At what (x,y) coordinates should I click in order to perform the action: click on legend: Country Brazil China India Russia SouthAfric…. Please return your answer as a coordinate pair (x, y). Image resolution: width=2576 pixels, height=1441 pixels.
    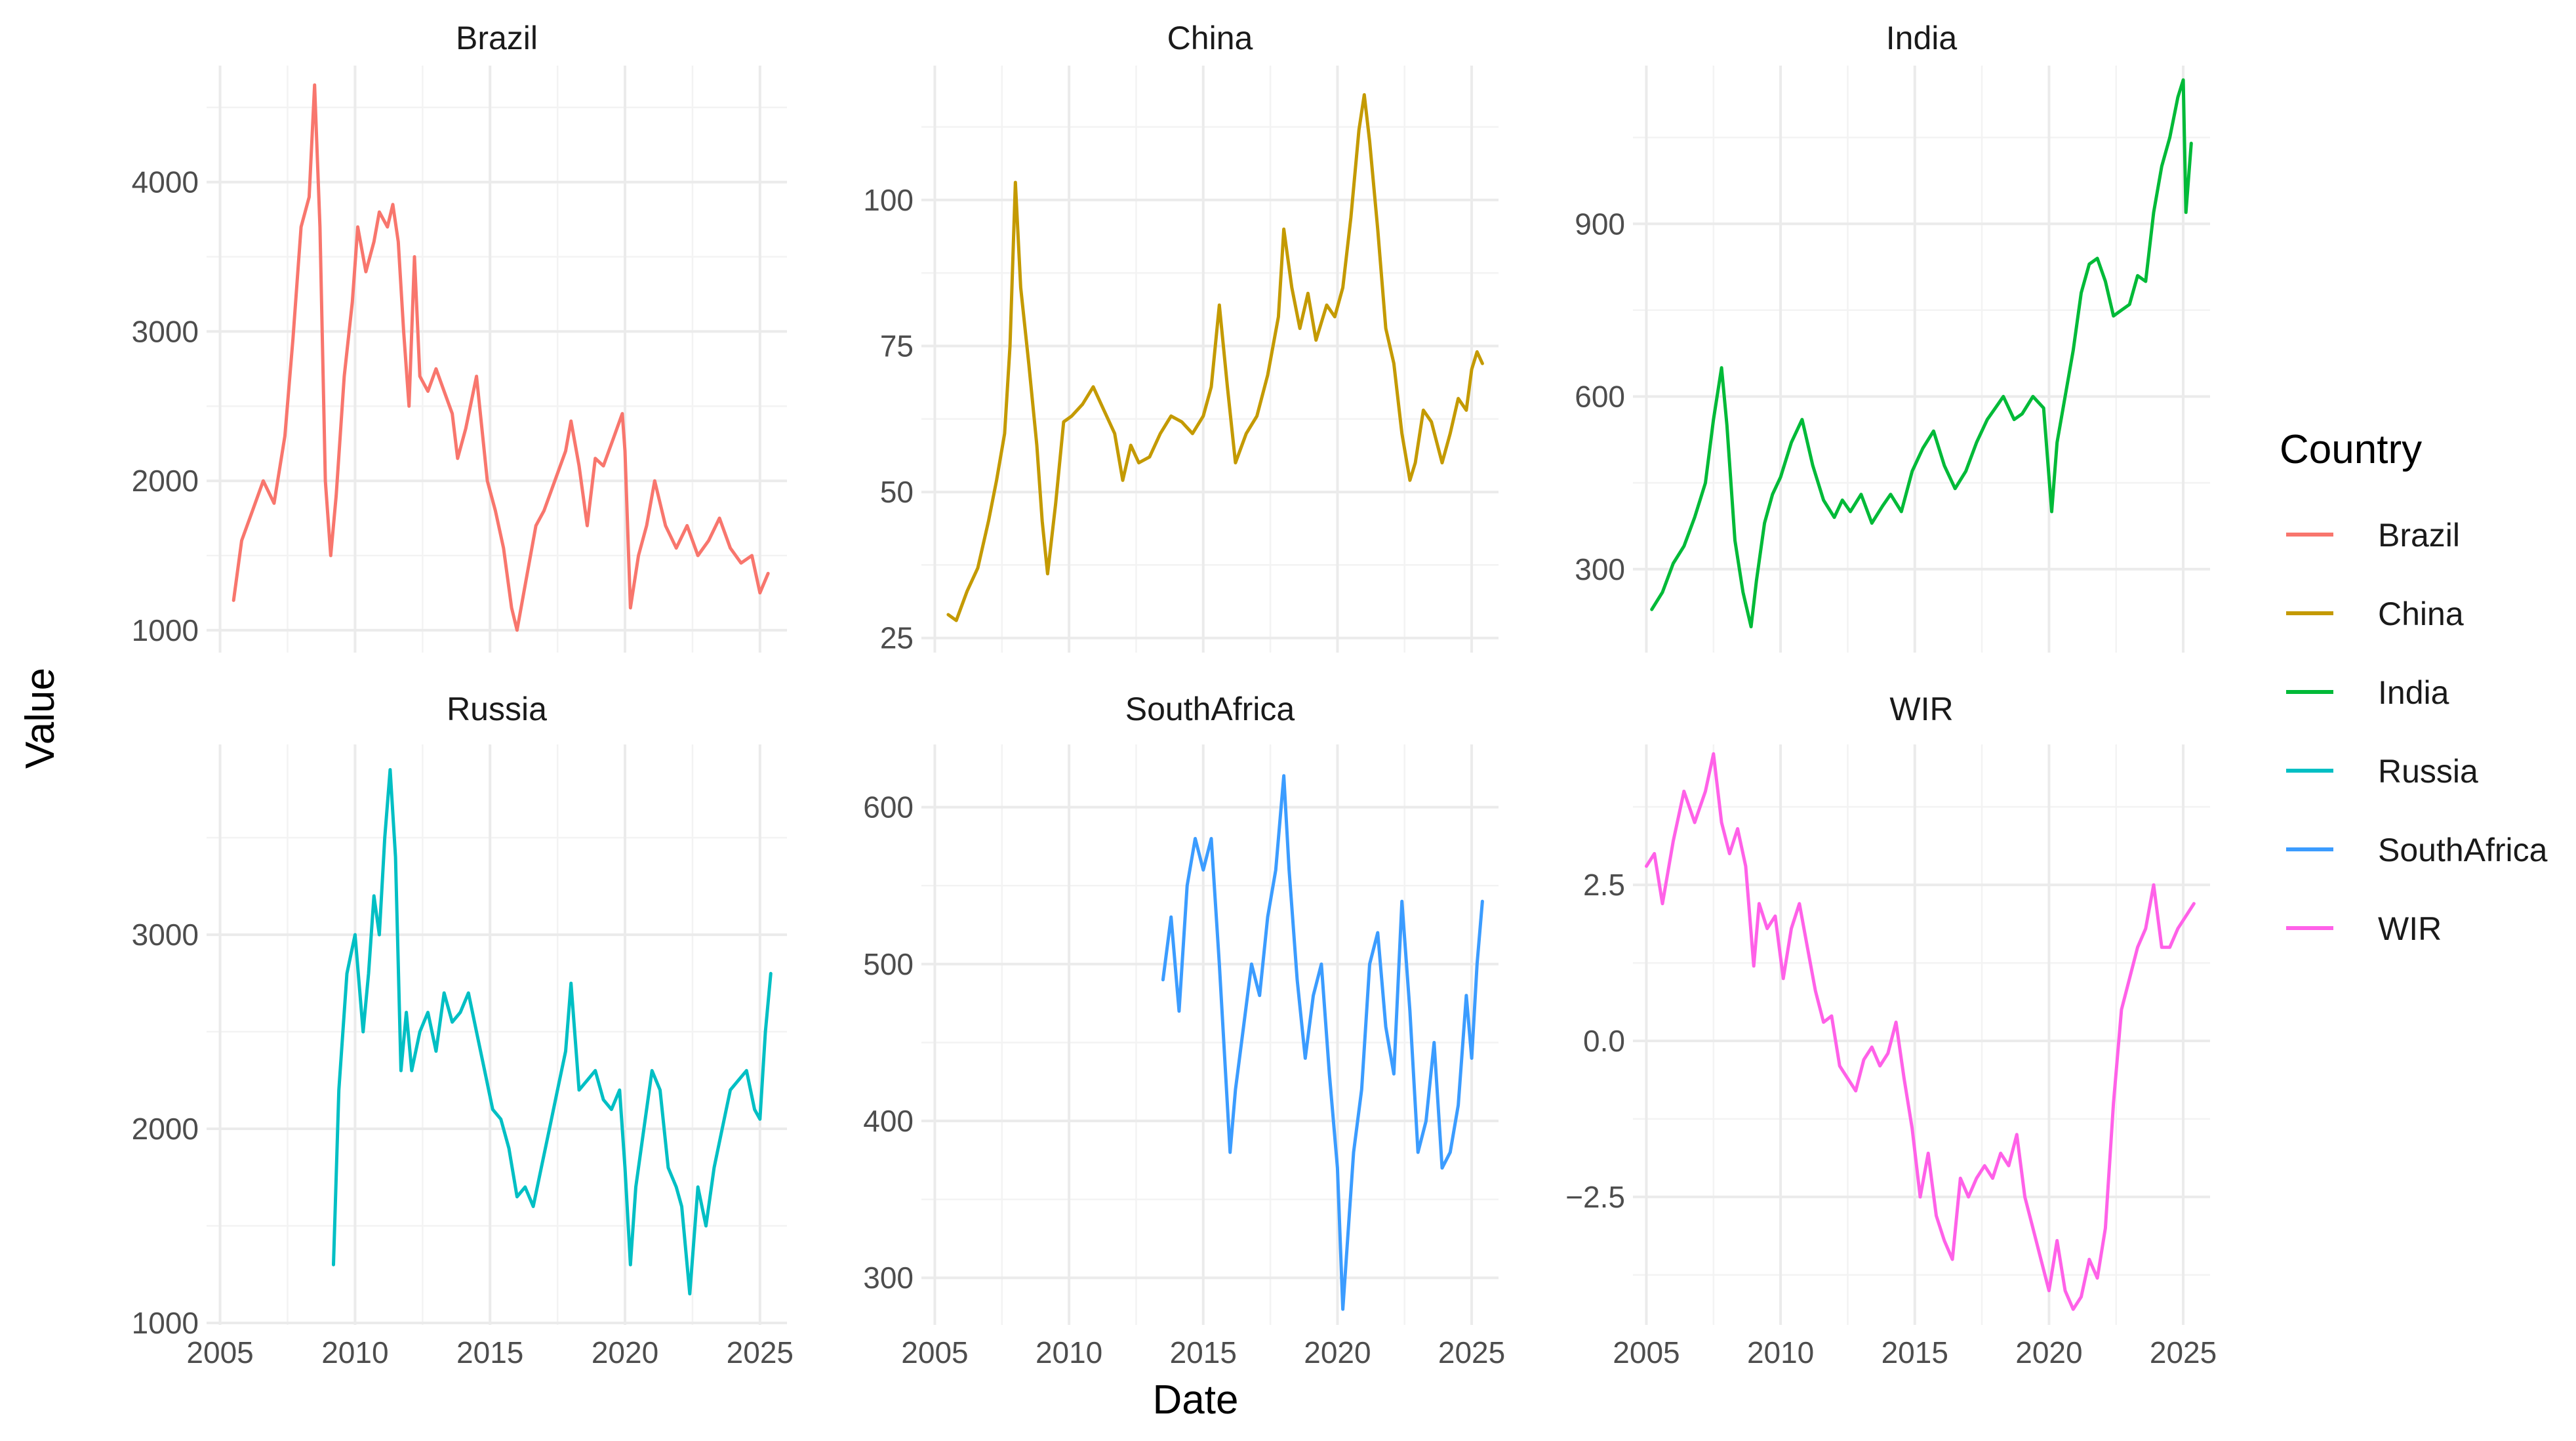
    Looking at the image, I should click on (2414, 687).